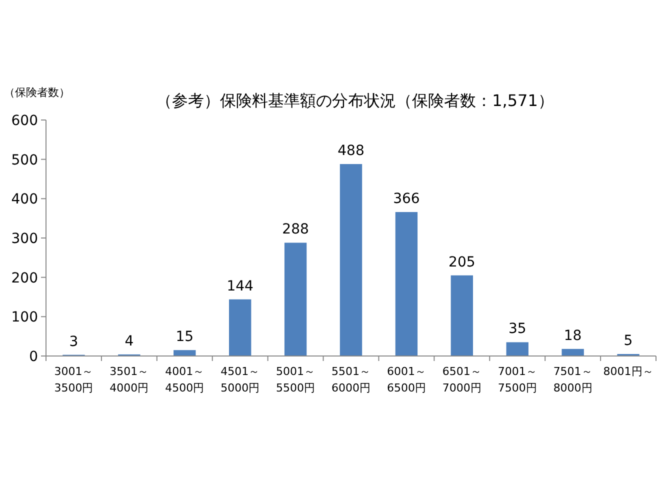 This screenshot has height=500, width=670. Describe the element at coordinates (185, 337) in the screenshot. I see `data-label: 15` at that location.